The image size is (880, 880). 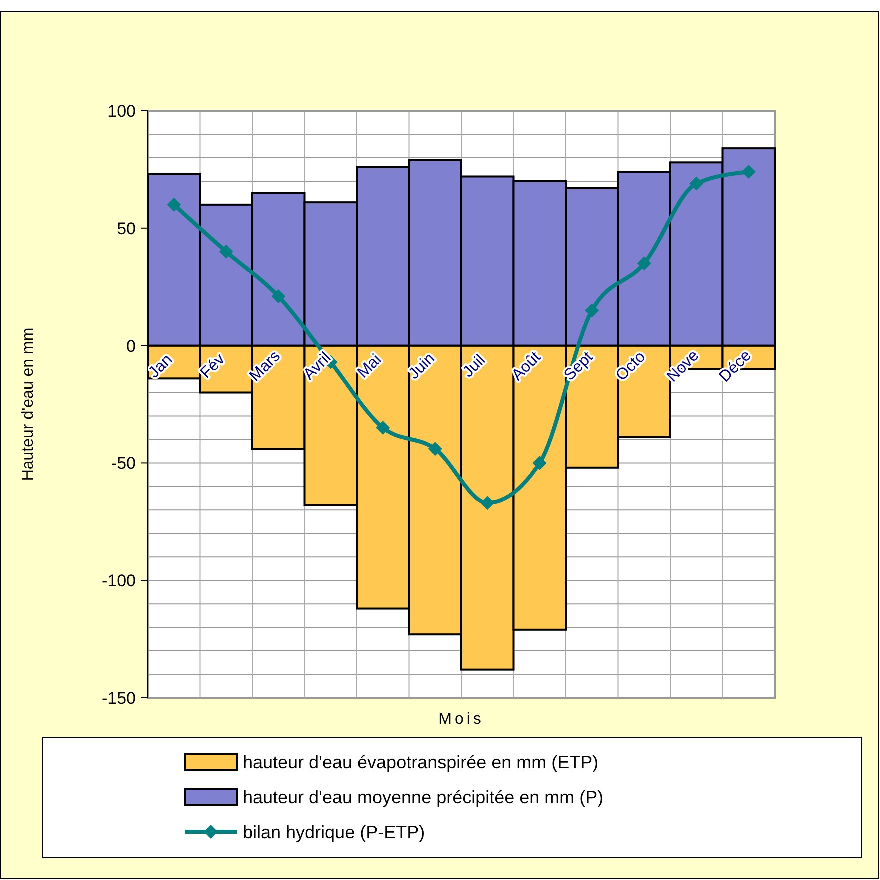 I want to click on y-tick-label: -50, so click(x=123, y=464).